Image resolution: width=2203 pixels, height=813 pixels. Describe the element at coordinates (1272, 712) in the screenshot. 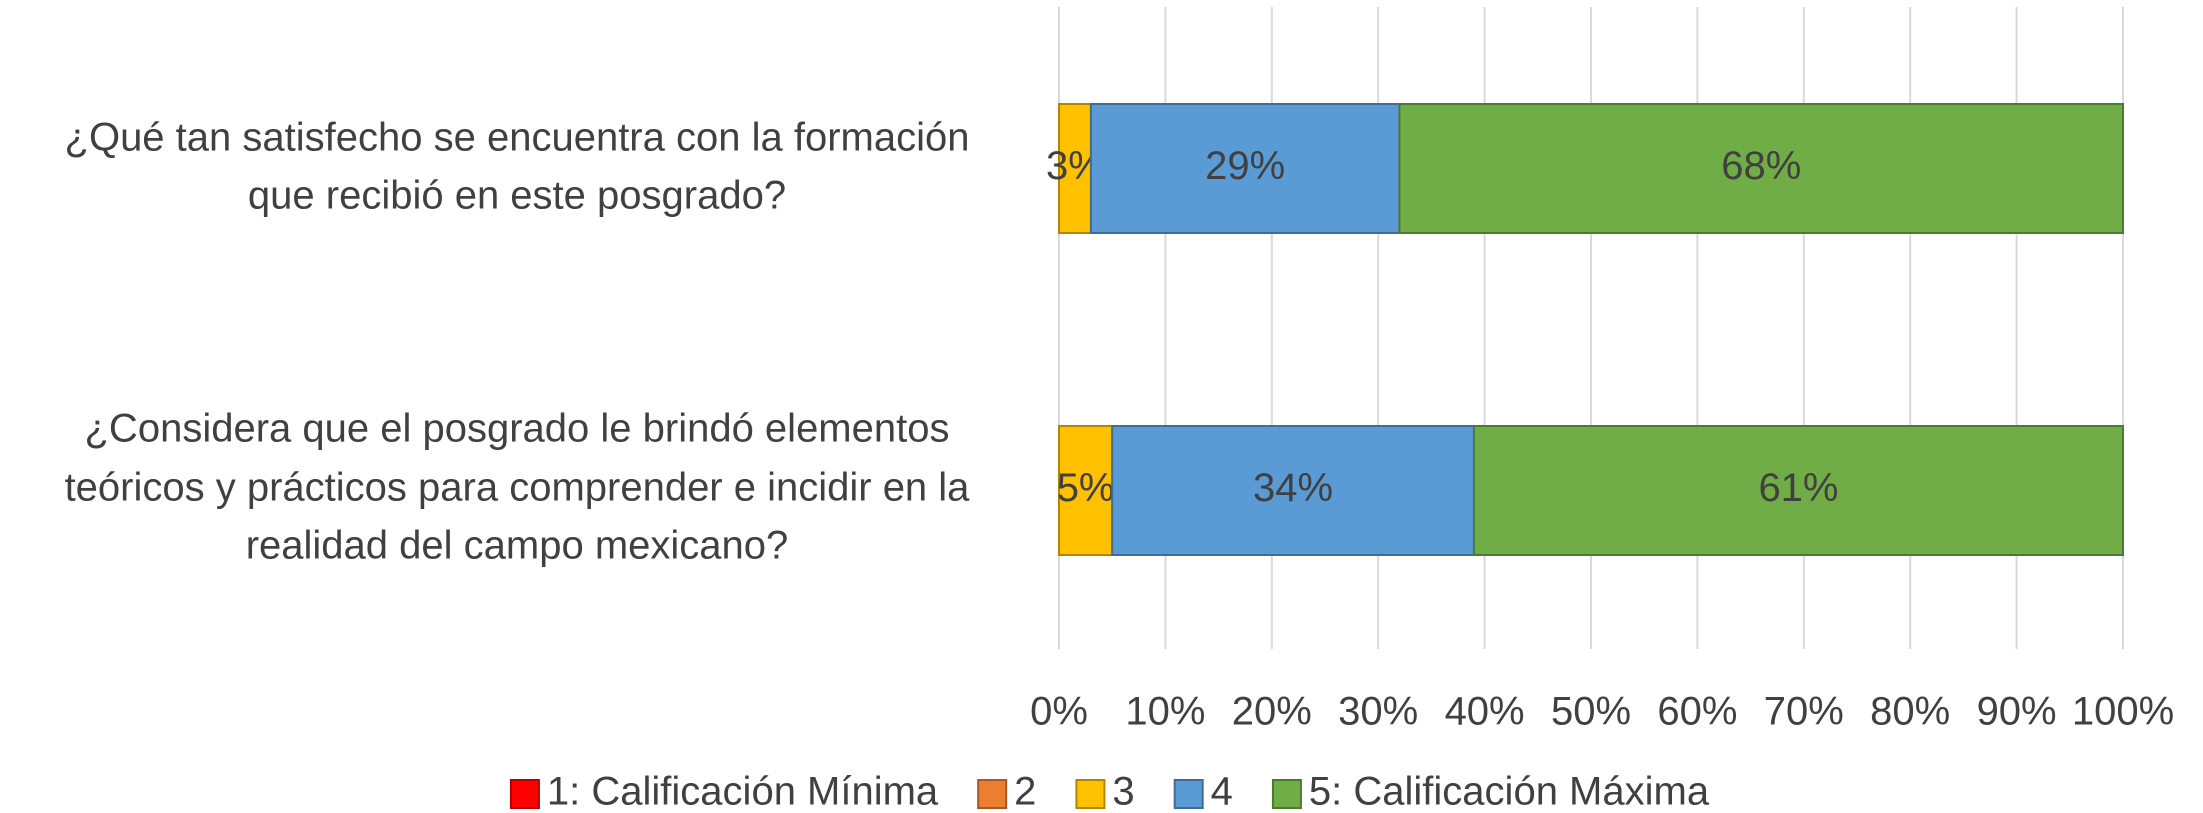

I see `x-tick-label: 20%` at that location.